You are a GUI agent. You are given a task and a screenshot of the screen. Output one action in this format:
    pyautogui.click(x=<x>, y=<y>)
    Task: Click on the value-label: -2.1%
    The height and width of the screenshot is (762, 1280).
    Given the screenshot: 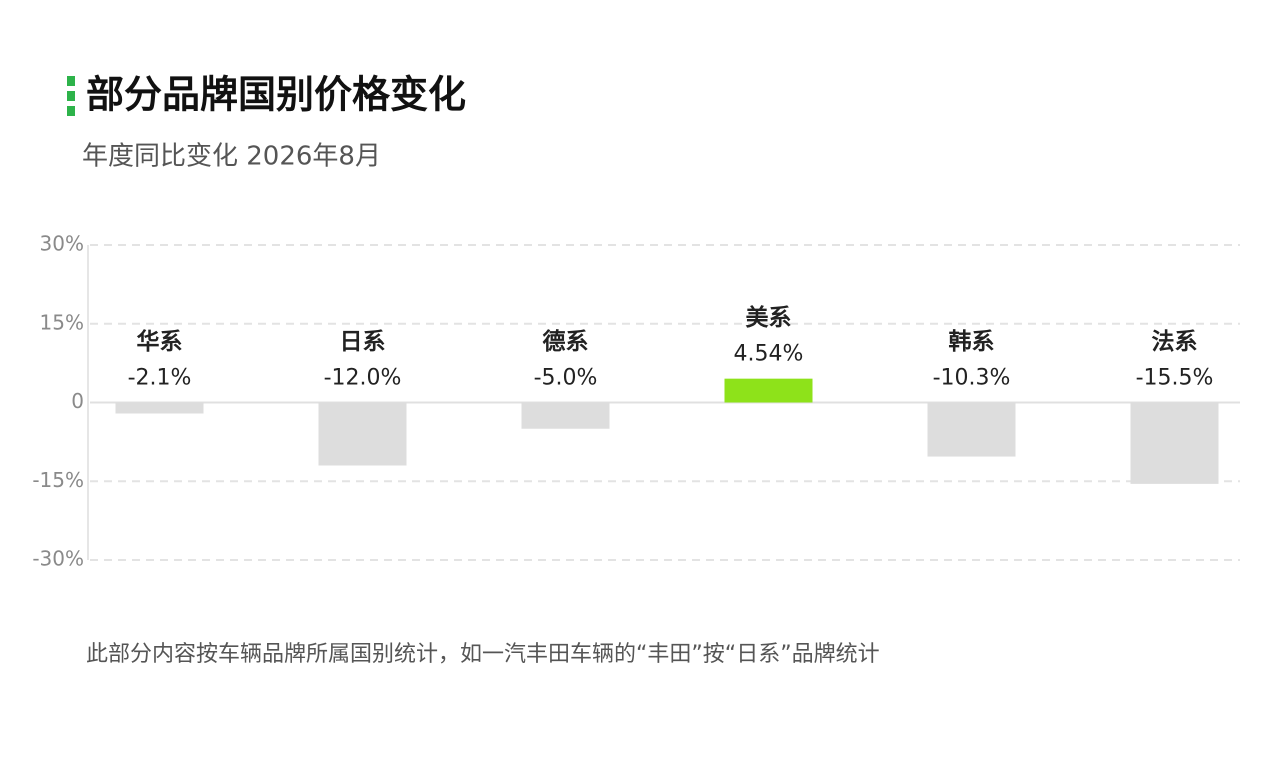 What is the action you would take?
    pyautogui.click(x=160, y=378)
    